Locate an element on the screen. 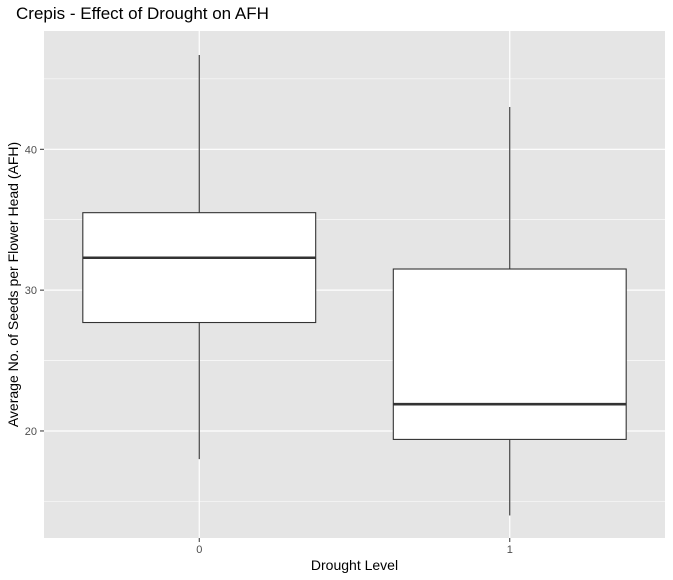 The height and width of the screenshot is (580, 673). chart-title: Crepis - Effect of Drought on AFH is located at coordinates (142, 13).